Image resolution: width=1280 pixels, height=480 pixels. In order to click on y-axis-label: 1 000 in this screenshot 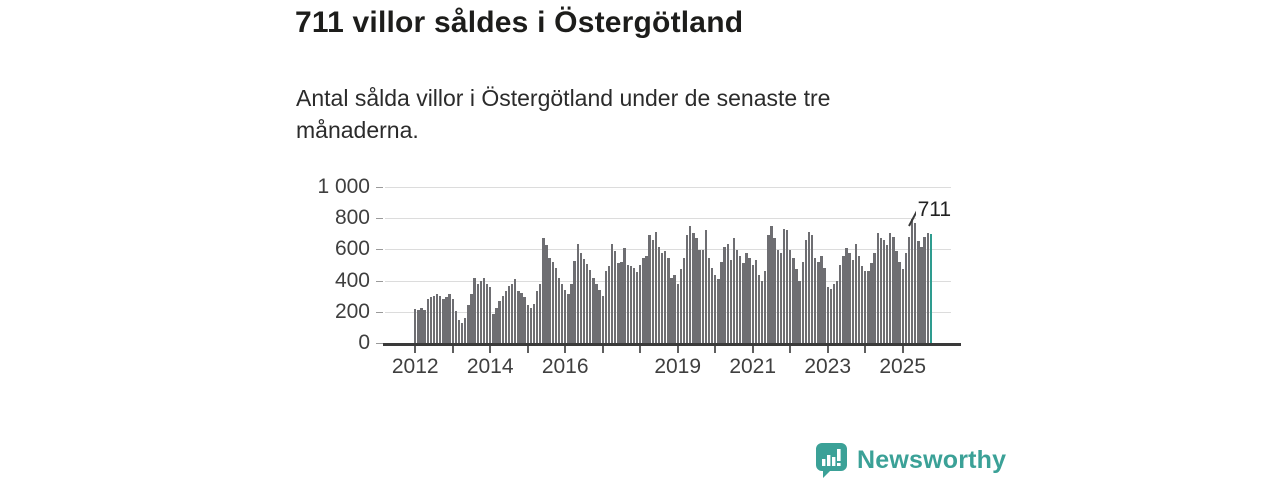, I will do `click(343, 186)`.